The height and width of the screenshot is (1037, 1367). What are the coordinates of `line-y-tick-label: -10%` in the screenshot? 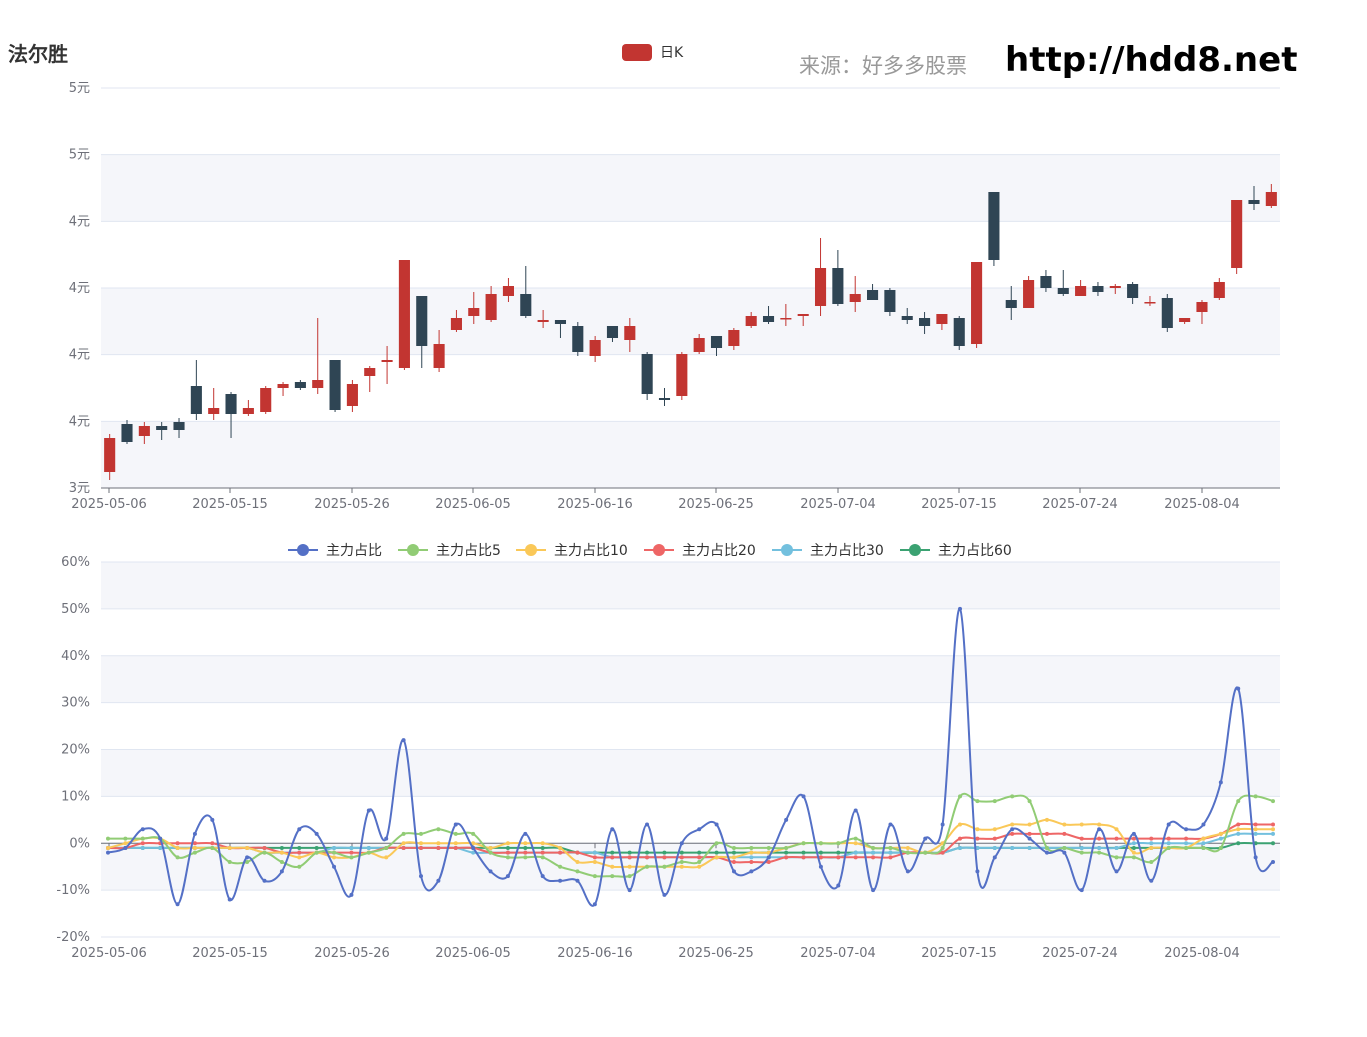 It's located at (73, 890).